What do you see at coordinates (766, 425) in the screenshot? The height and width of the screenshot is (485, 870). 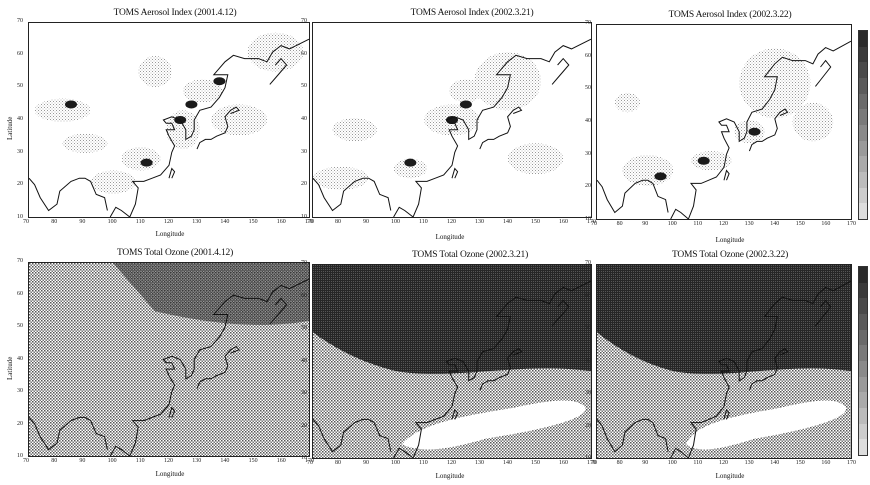 I see `ozone-low-region` at bounding box center [766, 425].